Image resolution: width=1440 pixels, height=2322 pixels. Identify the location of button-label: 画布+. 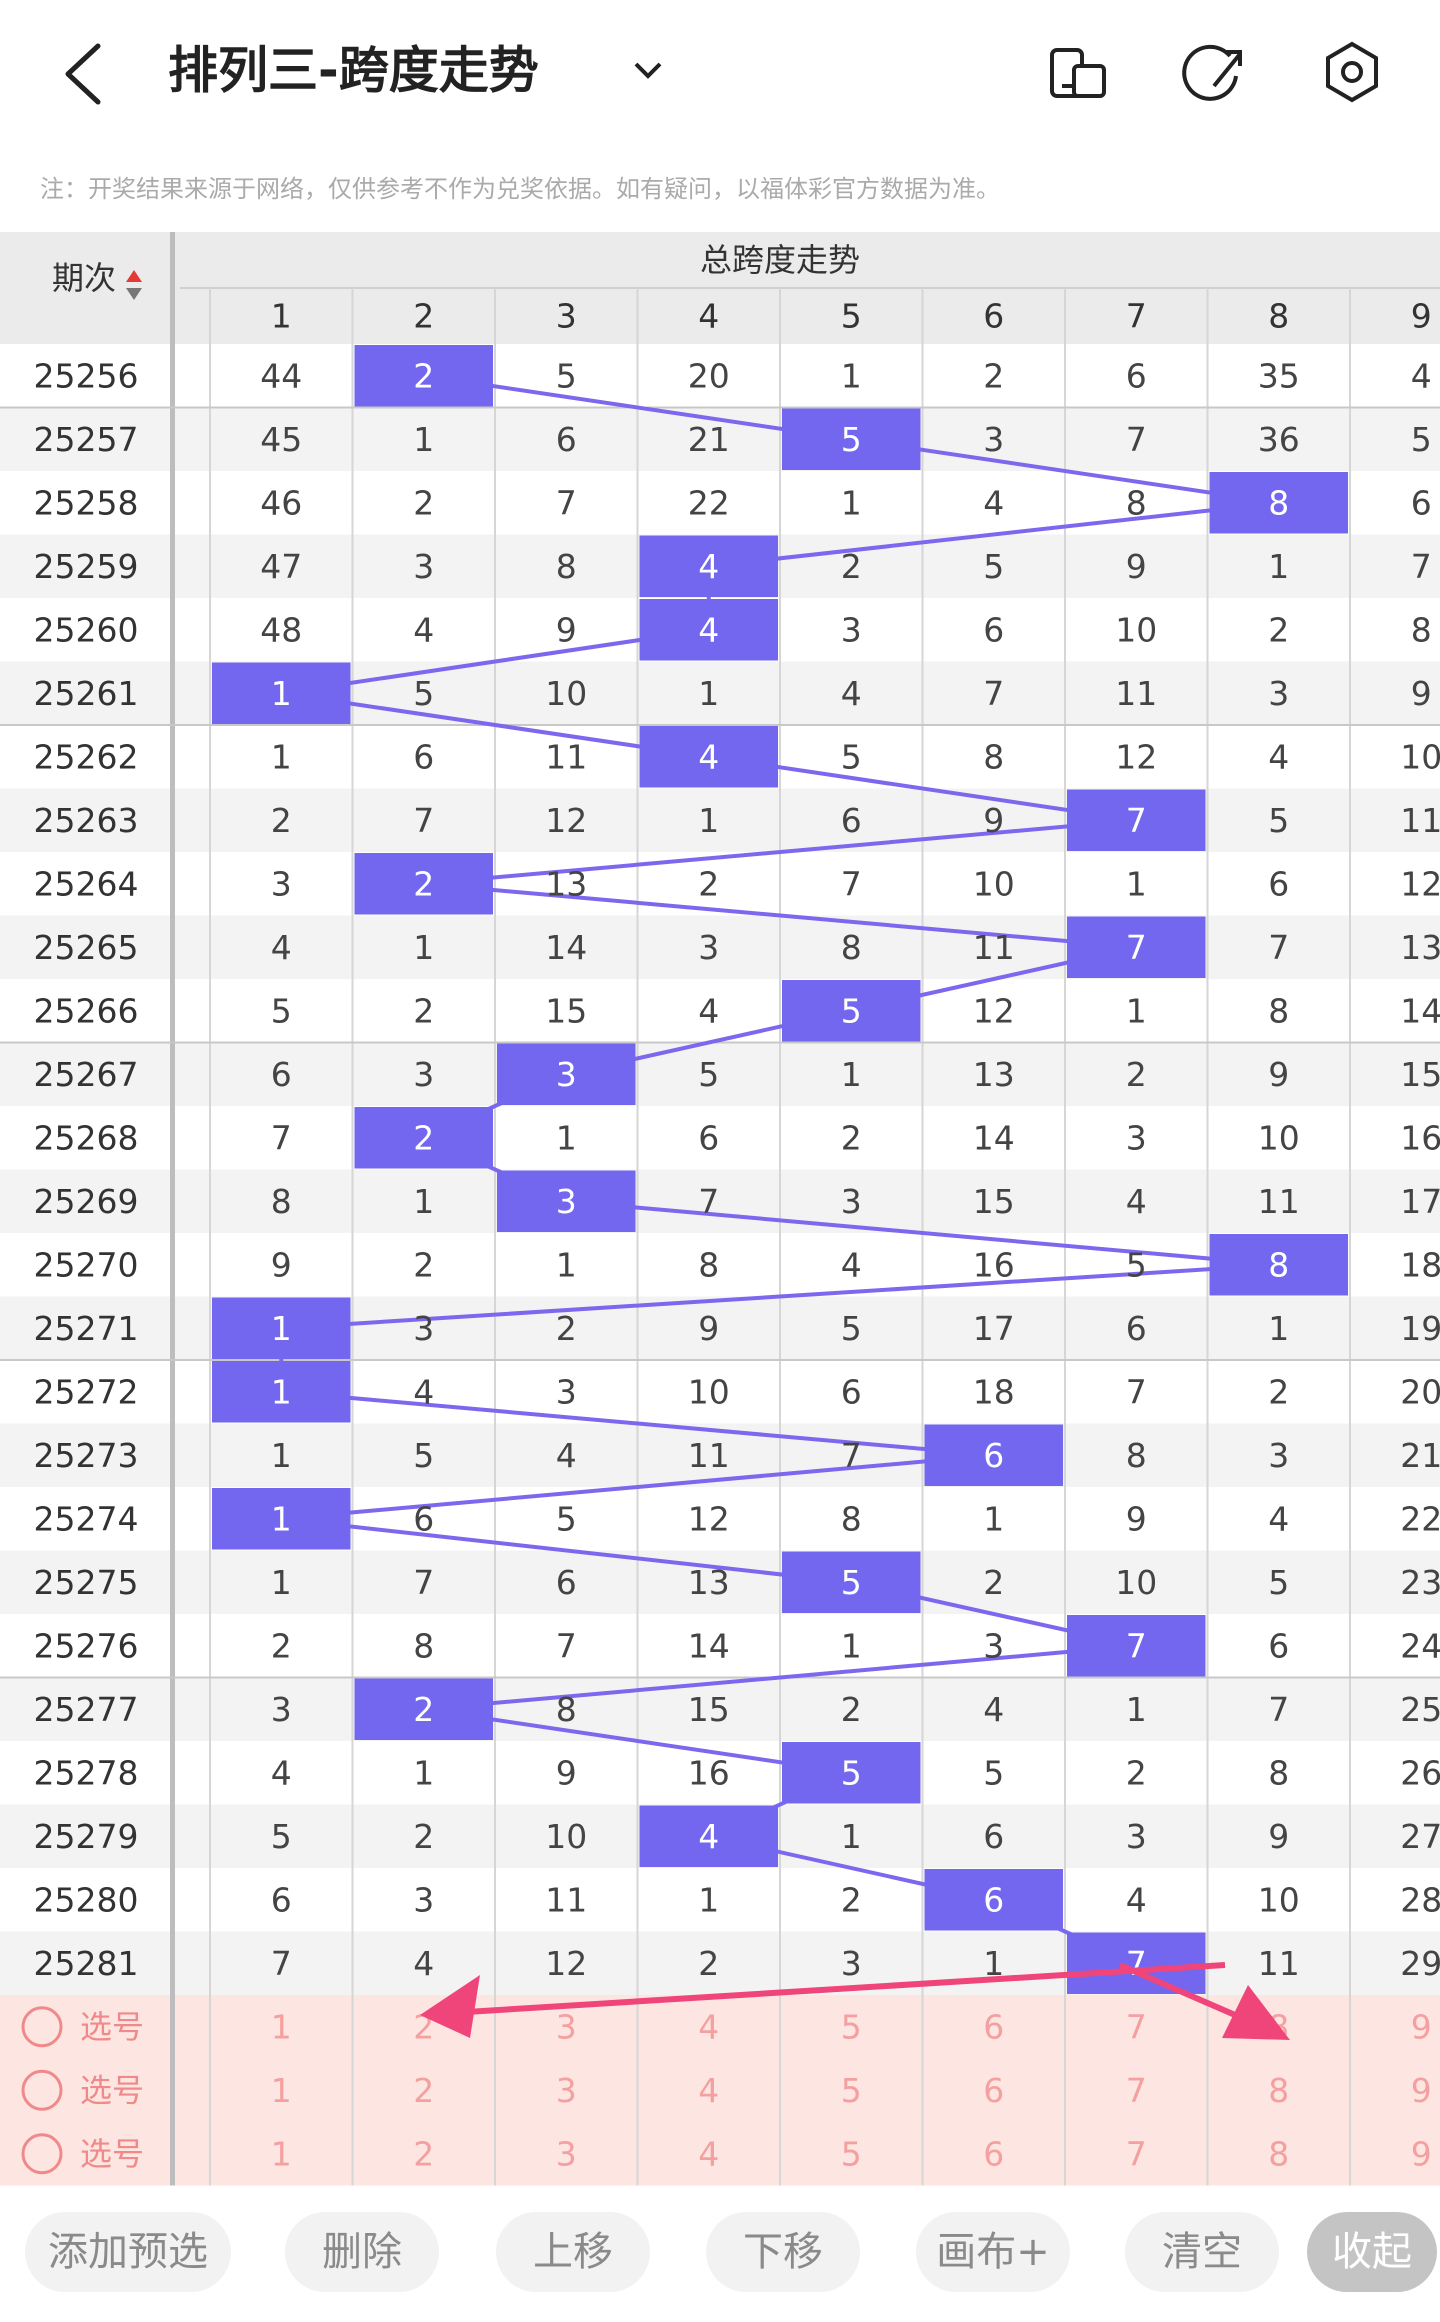
(993, 2252).